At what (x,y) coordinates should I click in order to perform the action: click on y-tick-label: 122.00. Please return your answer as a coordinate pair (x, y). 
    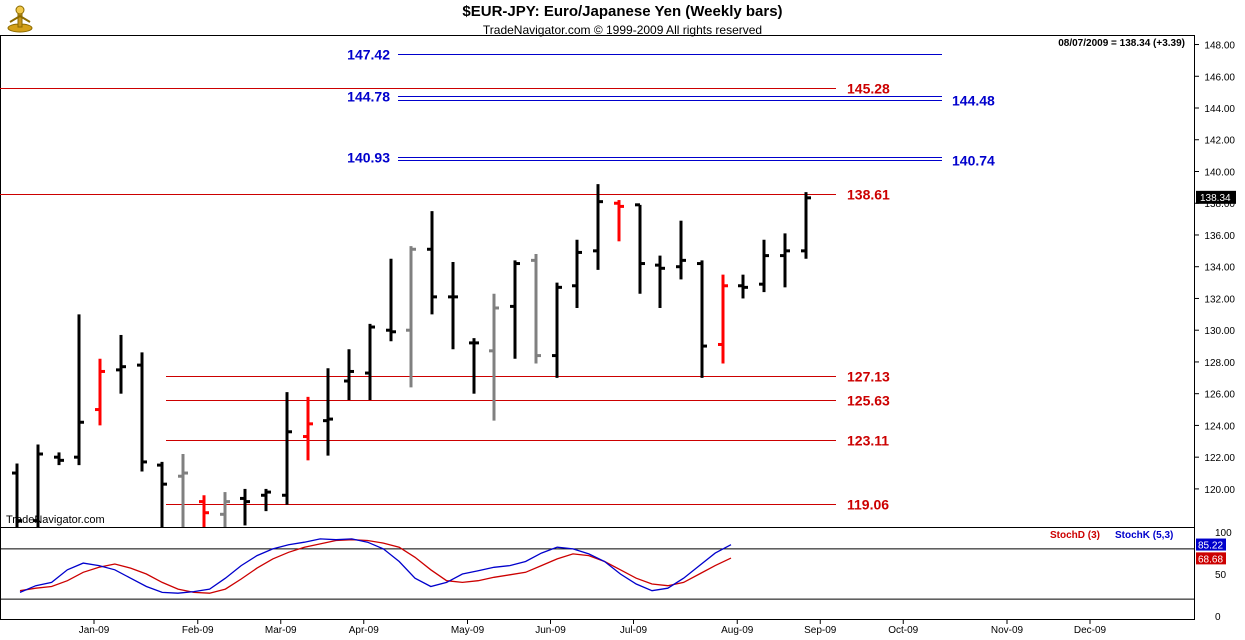
    Looking at the image, I should click on (1219, 458).